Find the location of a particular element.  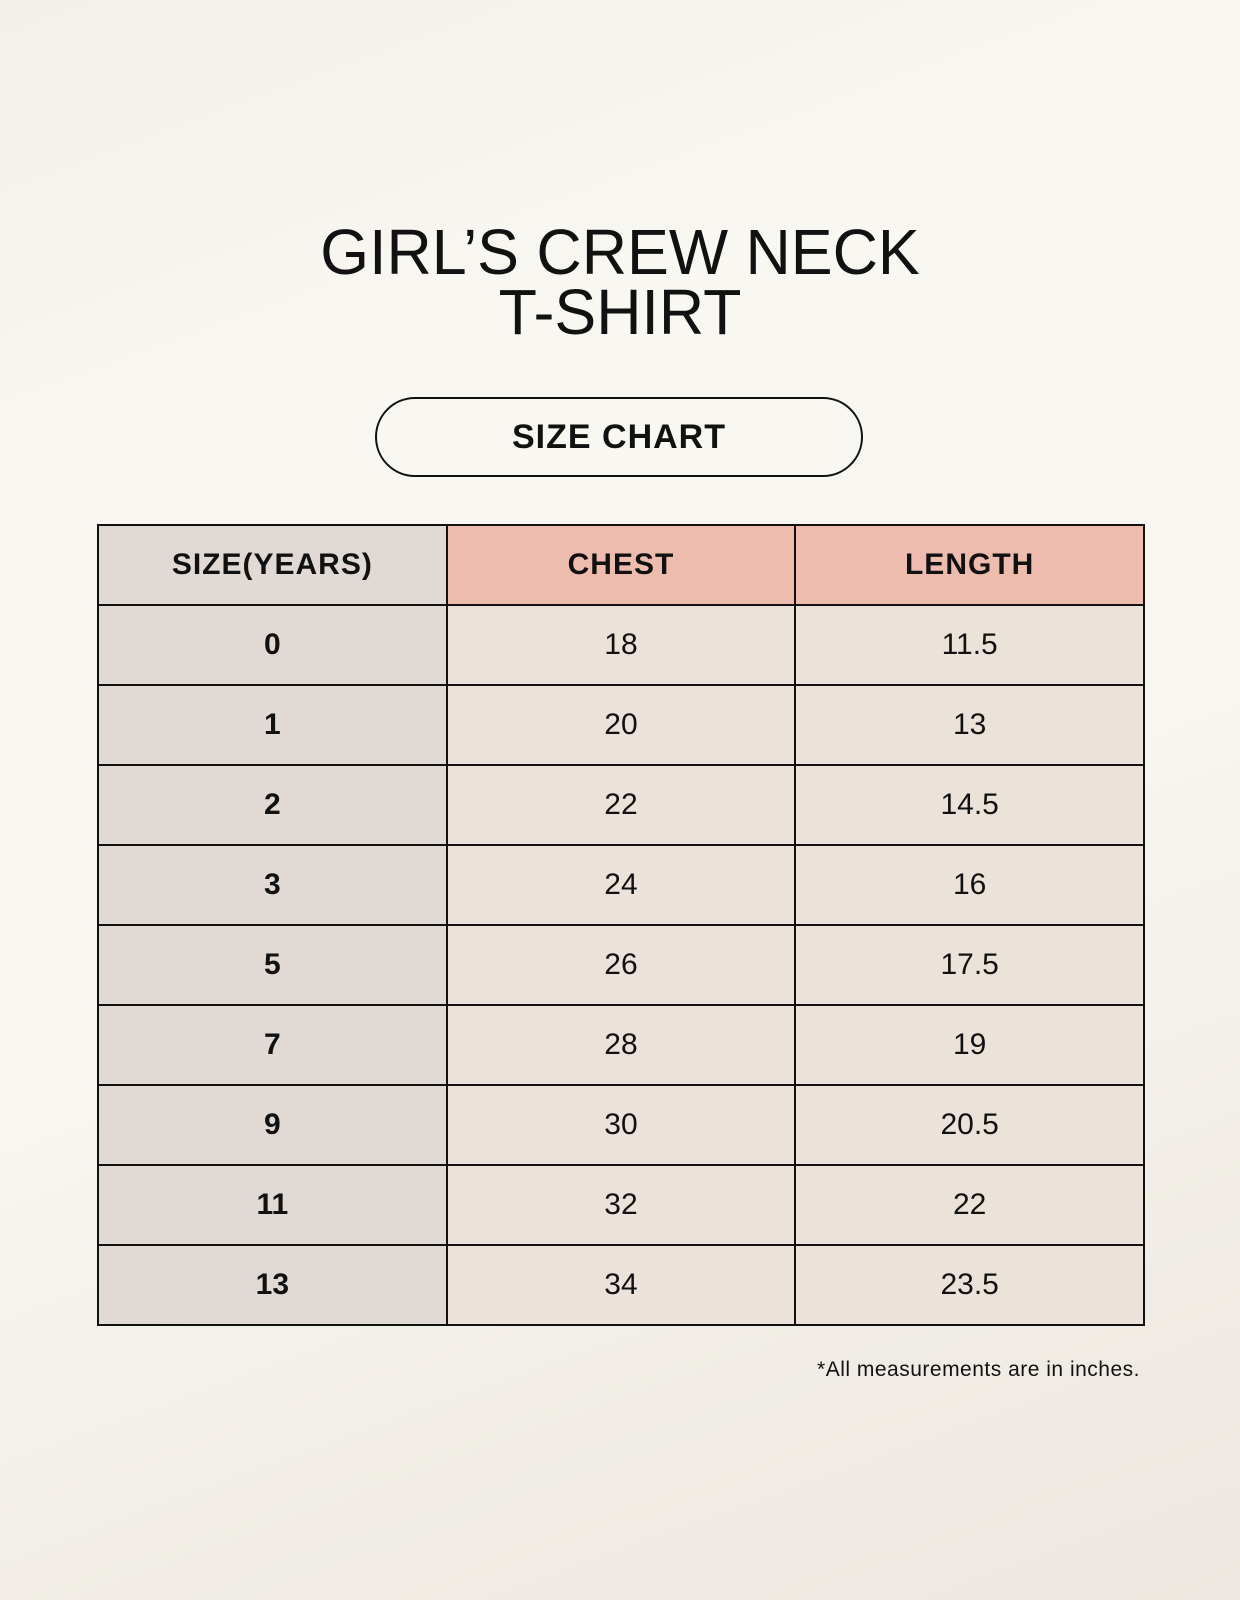

page-title: GIRL’S CREW NECK T-SHIRT is located at coordinates (619, 282).